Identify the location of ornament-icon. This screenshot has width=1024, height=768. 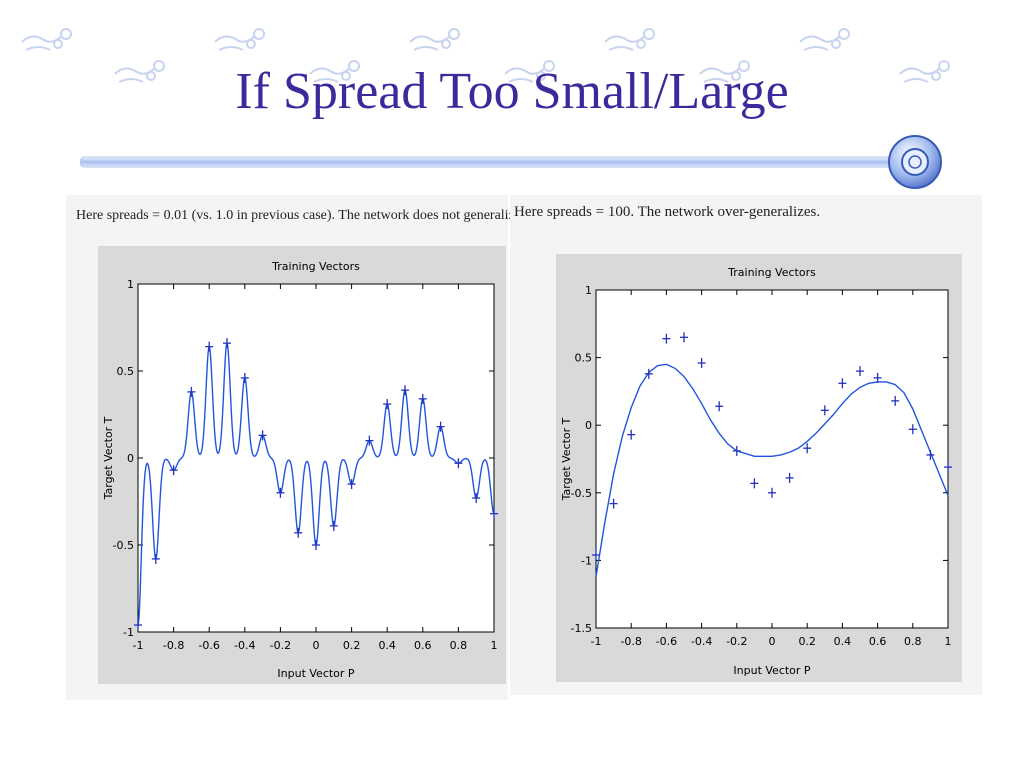
(915, 162).